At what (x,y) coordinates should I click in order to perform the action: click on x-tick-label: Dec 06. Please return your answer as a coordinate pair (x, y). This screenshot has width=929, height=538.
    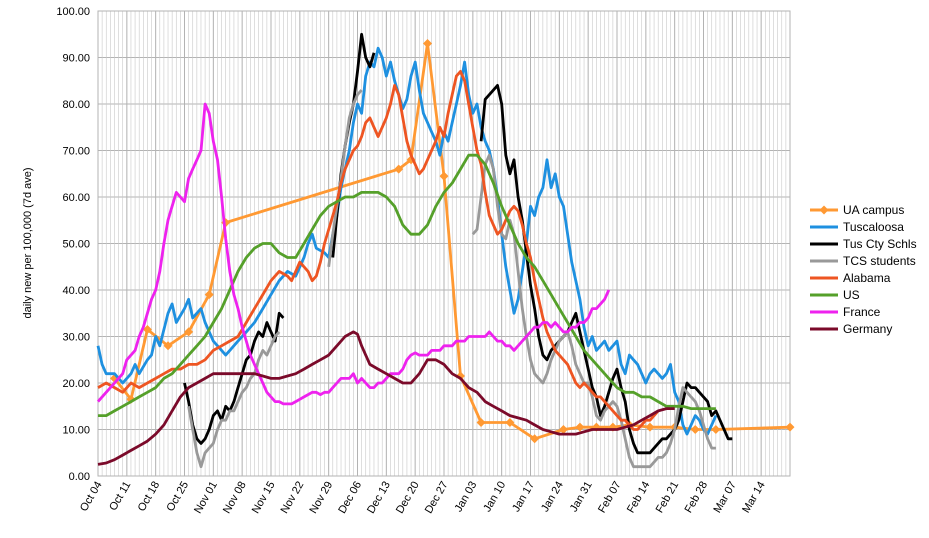
    Looking at the image, I should click on (350, 498).